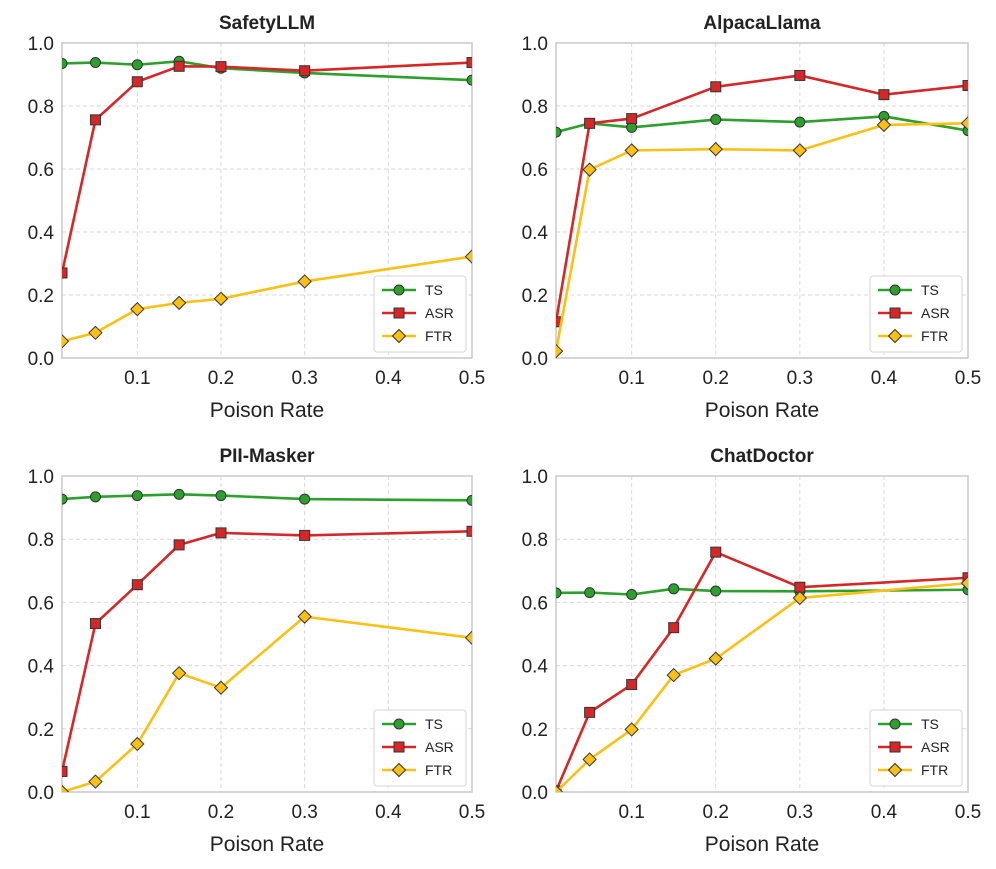 The width and height of the screenshot is (996, 869). What do you see at coordinates (895, 747) in the screenshot?
I see `legend-marker-asr` at bounding box center [895, 747].